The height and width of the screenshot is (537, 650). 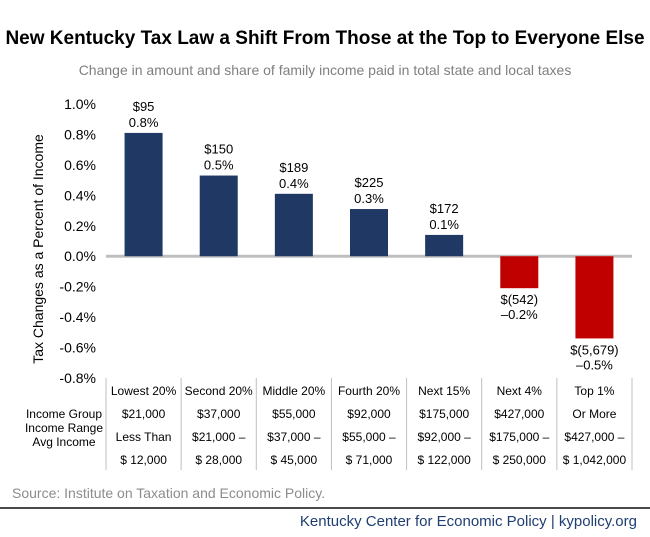 I want to click on dollar-label: $95, so click(x=144, y=106).